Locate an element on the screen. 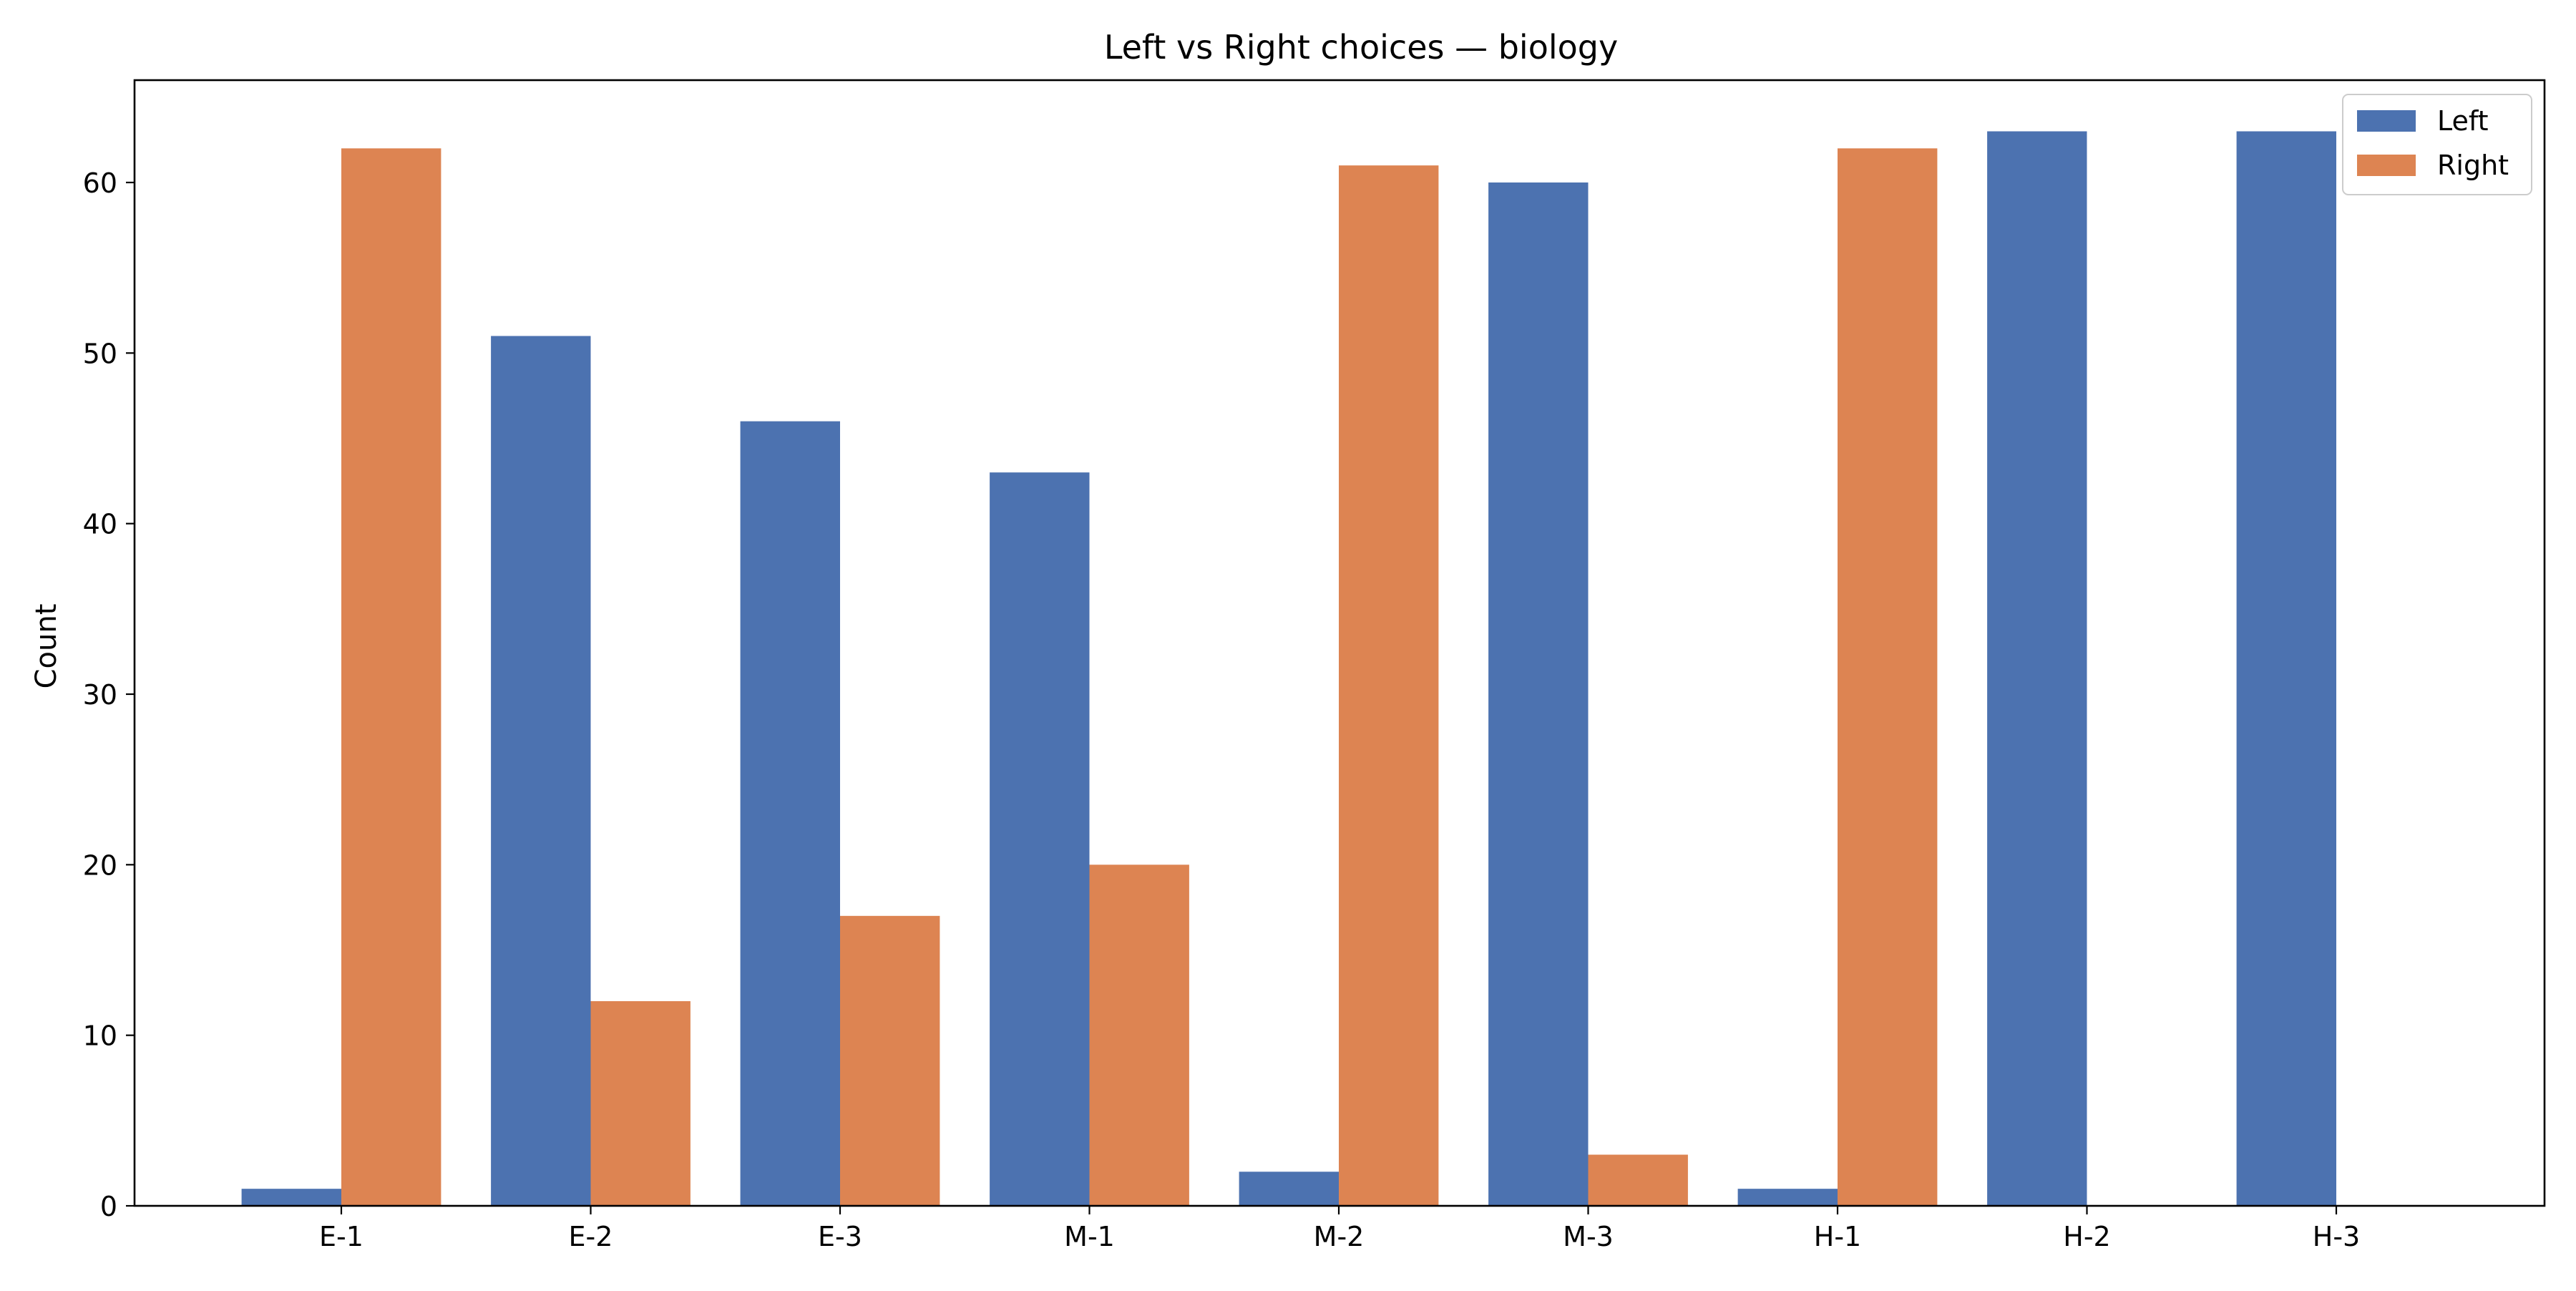 This screenshot has height=1291, width=2576. x-axis-ticks: E-1 E-2 E-3 M-1 M-2 M-3 H-1 H-2 H-3 is located at coordinates (1339, 1229).